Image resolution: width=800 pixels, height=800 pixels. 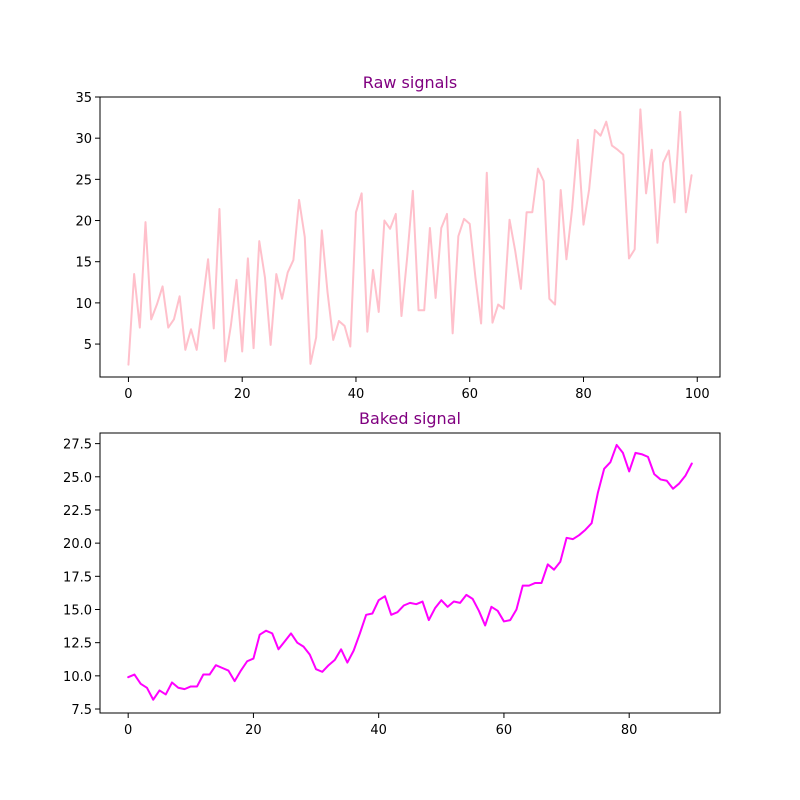 What do you see at coordinates (77, 544) in the screenshot?
I see `baked-signal-y-tick-label: 20.0` at bounding box center [77, 544].